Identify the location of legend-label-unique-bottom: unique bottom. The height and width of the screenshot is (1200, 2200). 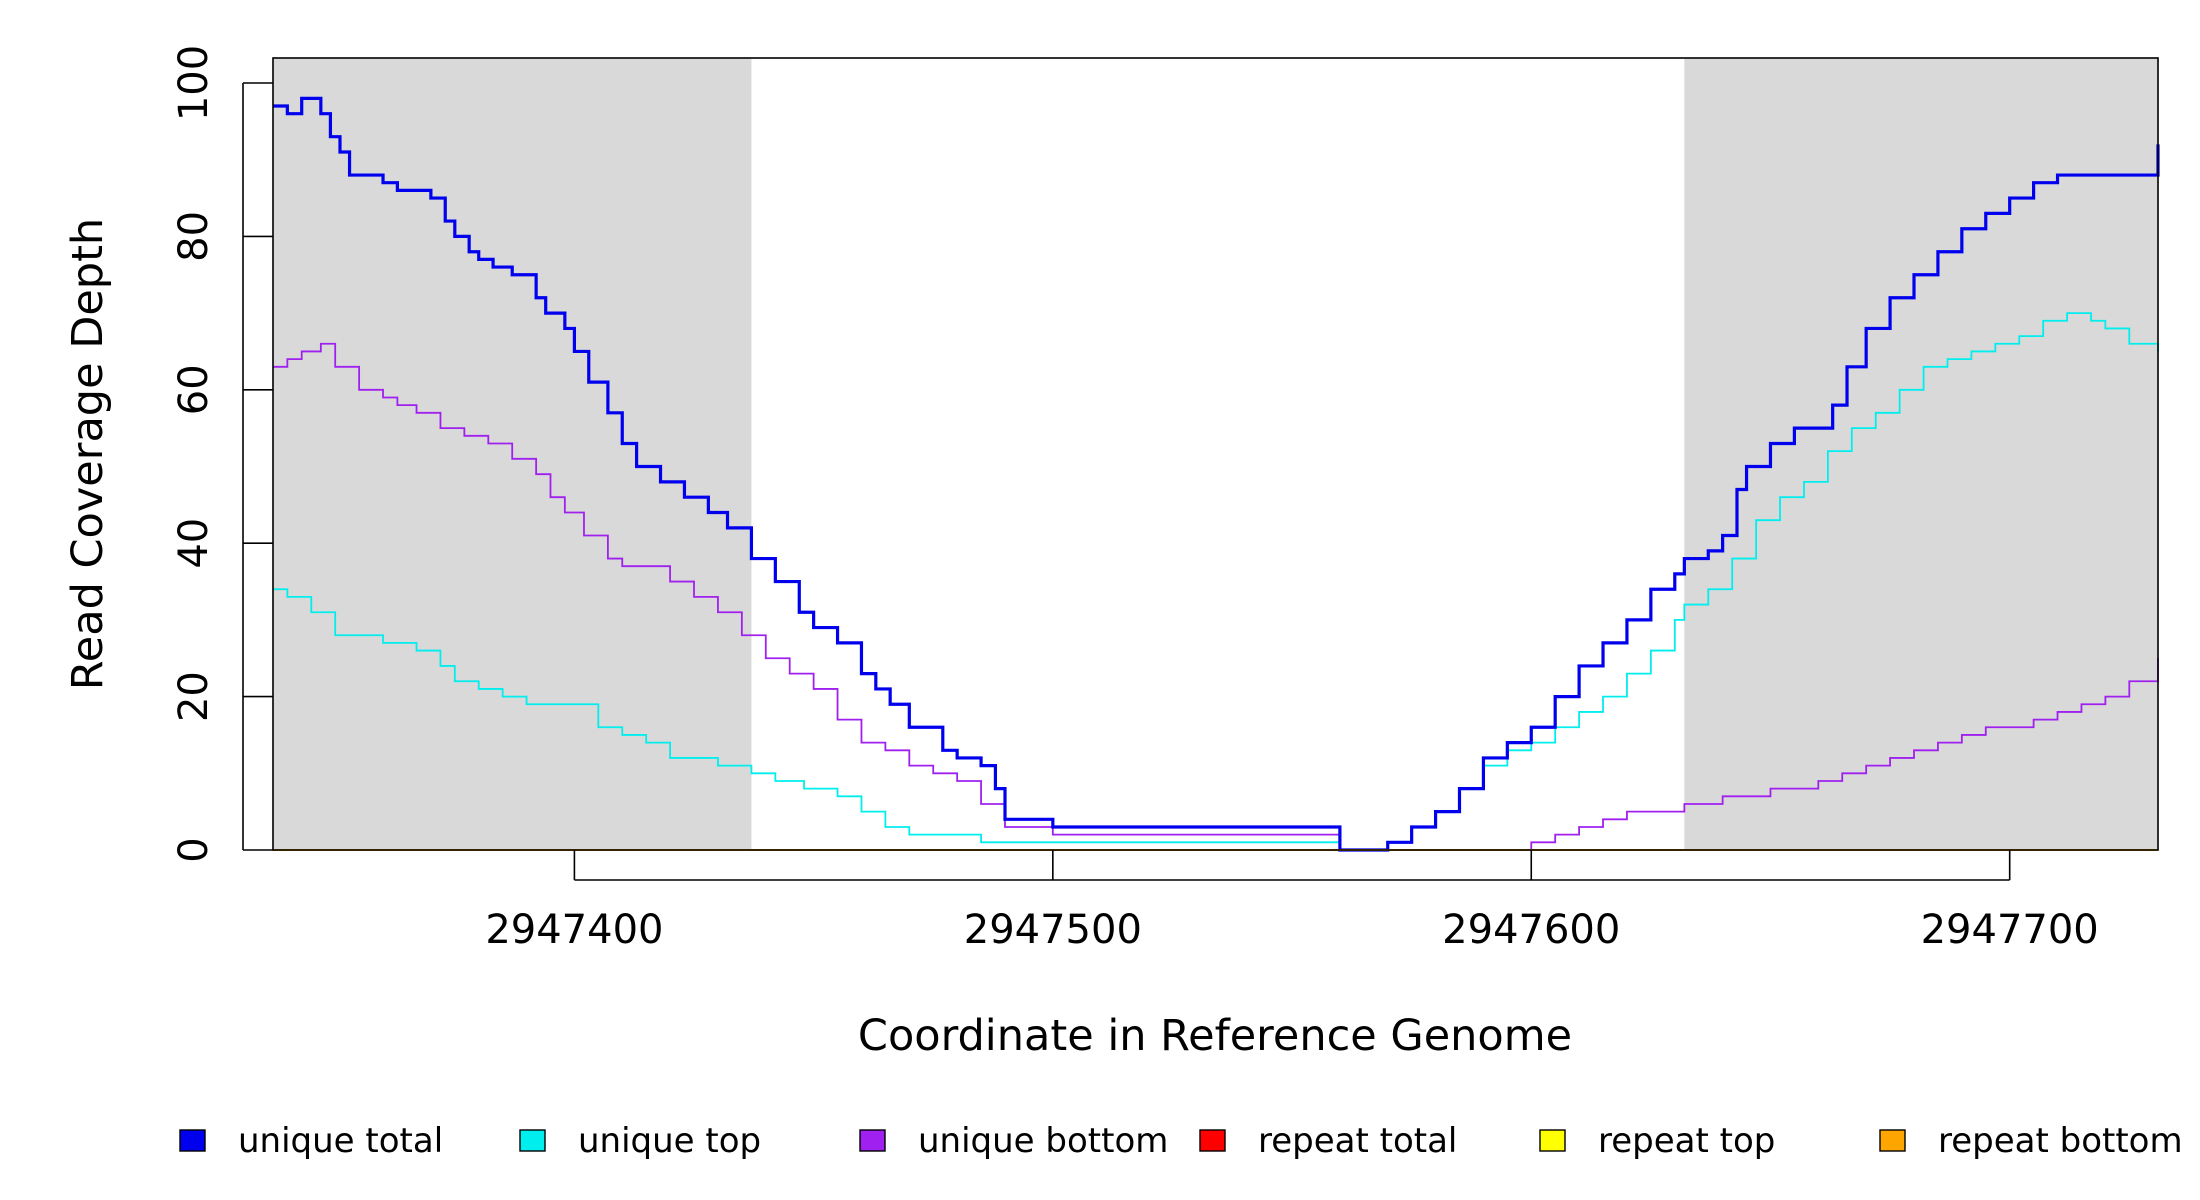
(1043, 1141).